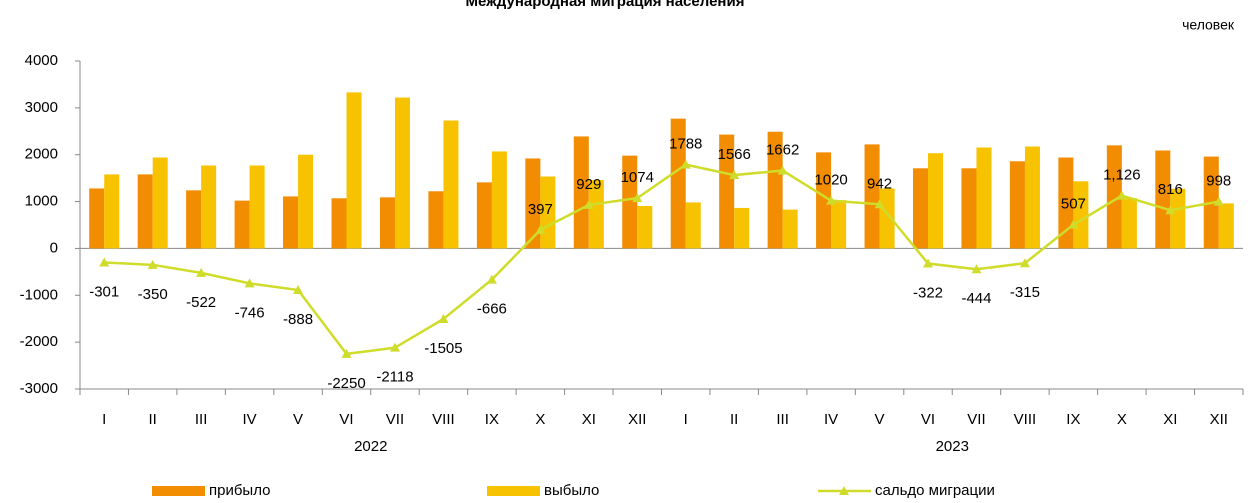 The width and height of the screenshot is (1251, 503). What do you see at coordinates (685, 144) in the screenshot?
I see `data-label: 1788` at bounding box center [685, 144].